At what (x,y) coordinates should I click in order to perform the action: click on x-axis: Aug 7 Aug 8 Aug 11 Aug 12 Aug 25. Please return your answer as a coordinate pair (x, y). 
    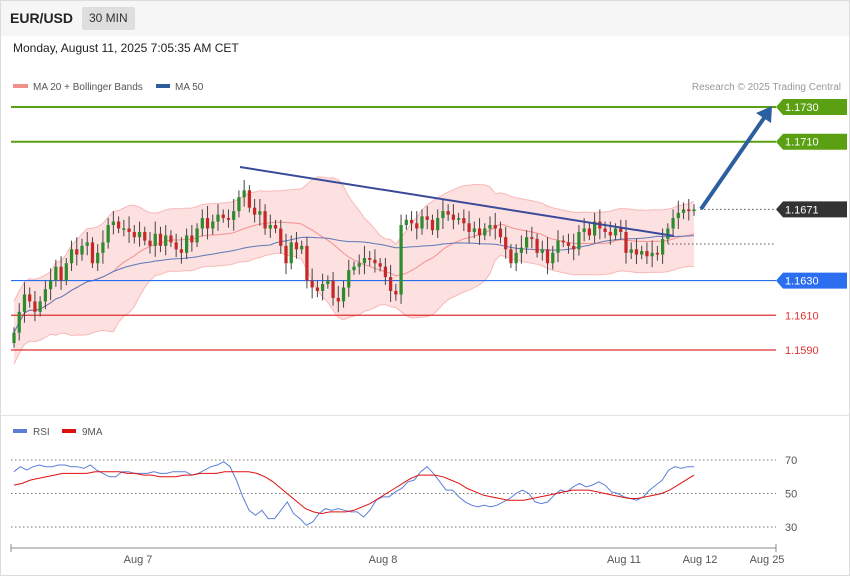
    Looking at the image, I should click on (397, 555).